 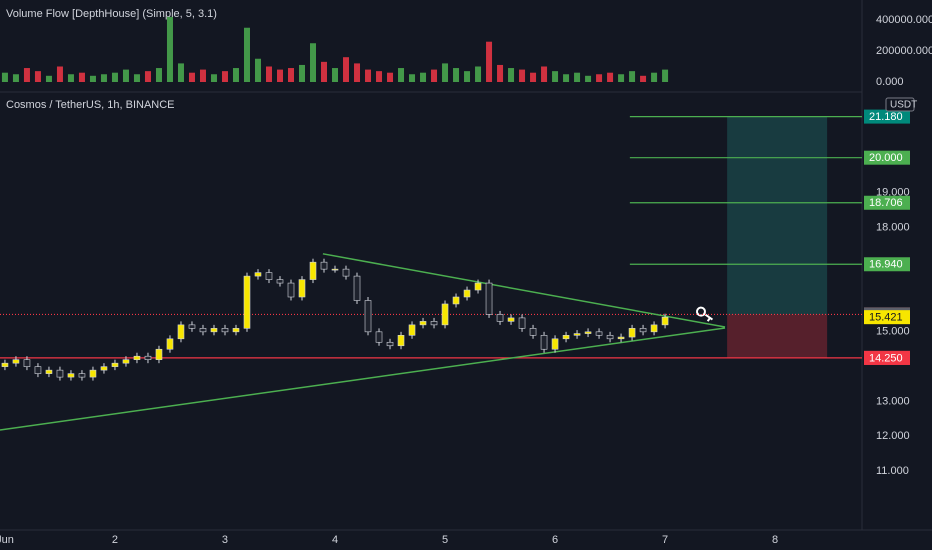 What do you see at coordinates (893, 192) in the screenshot?
I see `y-tick-label: 19.000` at bounding box center [893, 192].